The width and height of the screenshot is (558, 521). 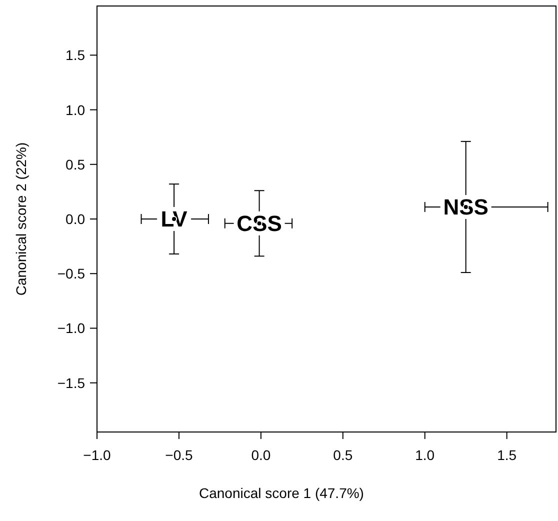 What do you see at coordinates (507, 455) in the screenshot?
I see `x-tick-label: 1.5` at bounding box center [507, 455].